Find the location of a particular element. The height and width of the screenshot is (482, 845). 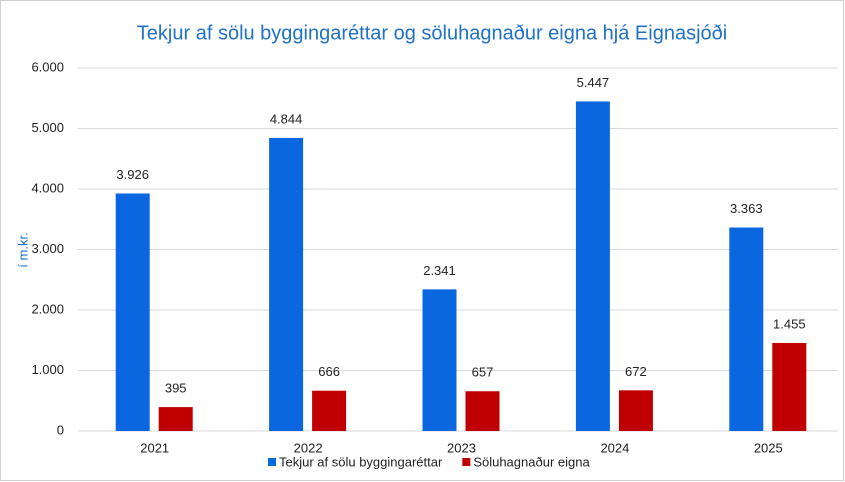

value-label: 672 is located at coordinates (636, 371).